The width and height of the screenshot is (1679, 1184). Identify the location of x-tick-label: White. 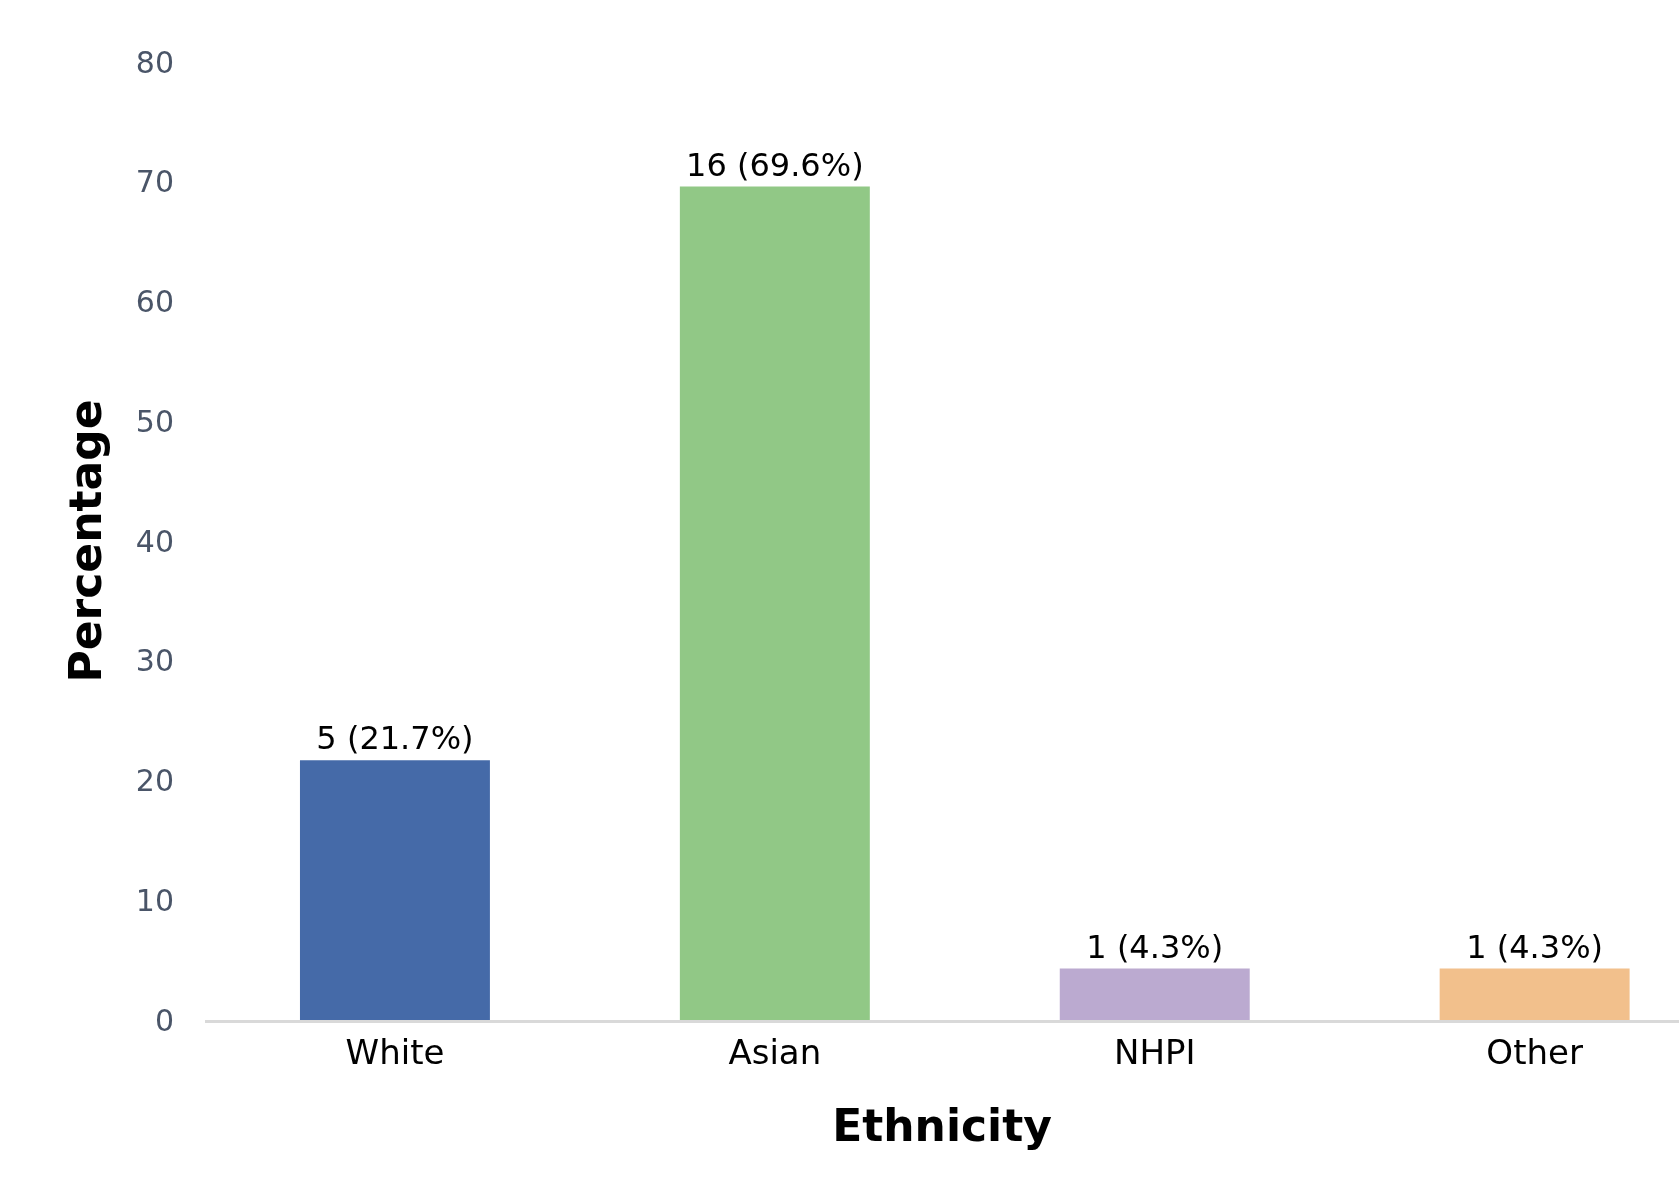
(395, 1051).